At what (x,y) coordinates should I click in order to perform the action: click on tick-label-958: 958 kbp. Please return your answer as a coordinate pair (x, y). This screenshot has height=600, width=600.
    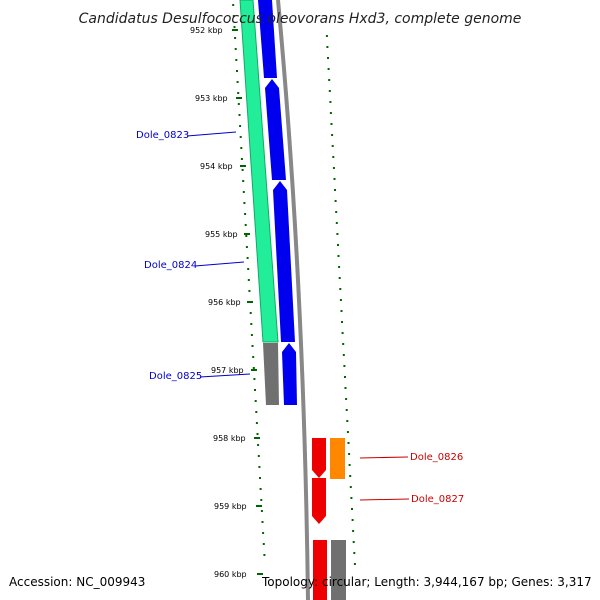
    Looking at the image, I should click on (229, 438).